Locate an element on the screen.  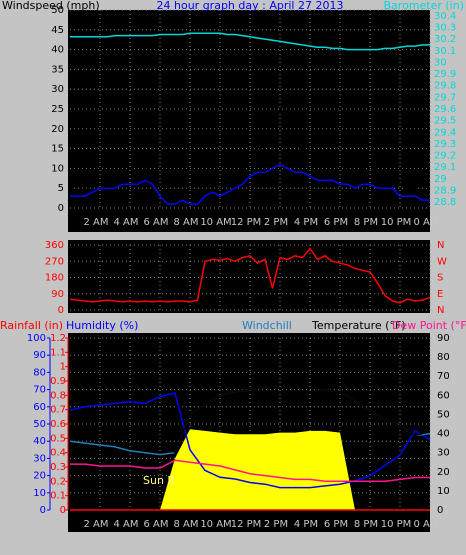
y-tick-label: 30 is located at coordinates (57, 89).